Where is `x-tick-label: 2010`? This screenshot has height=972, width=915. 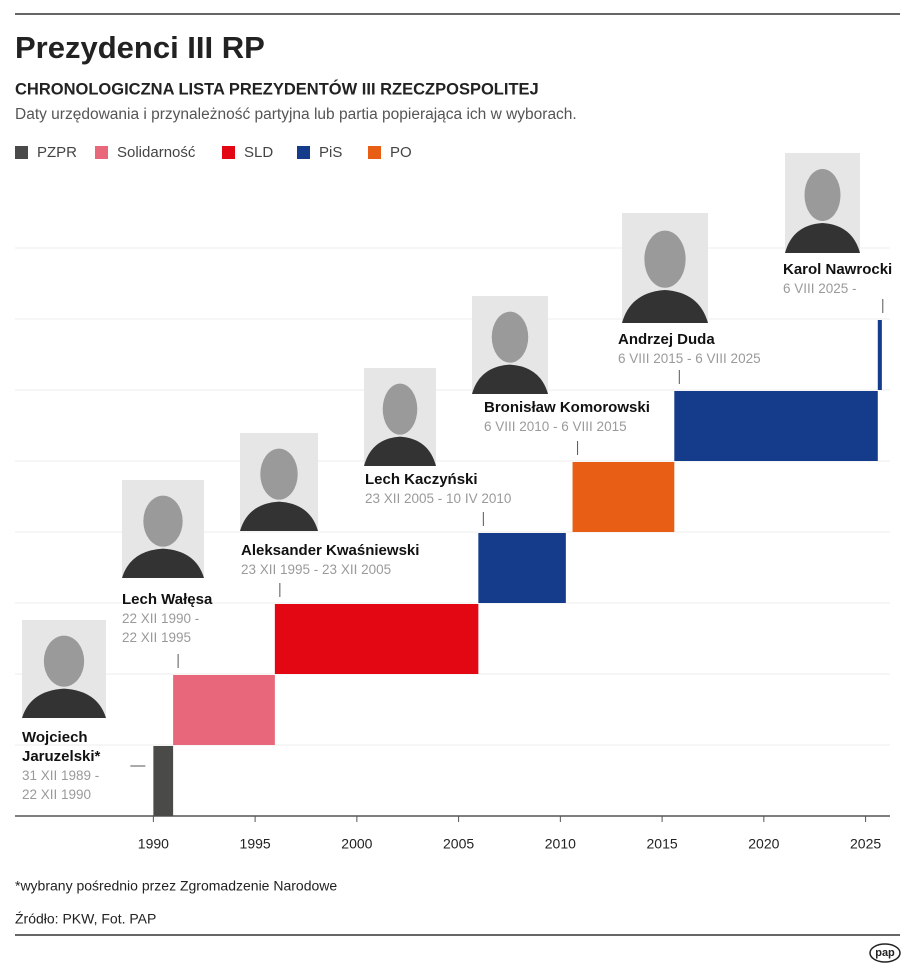 x-tick-label: 2010 is located at coordinates (560, 844).